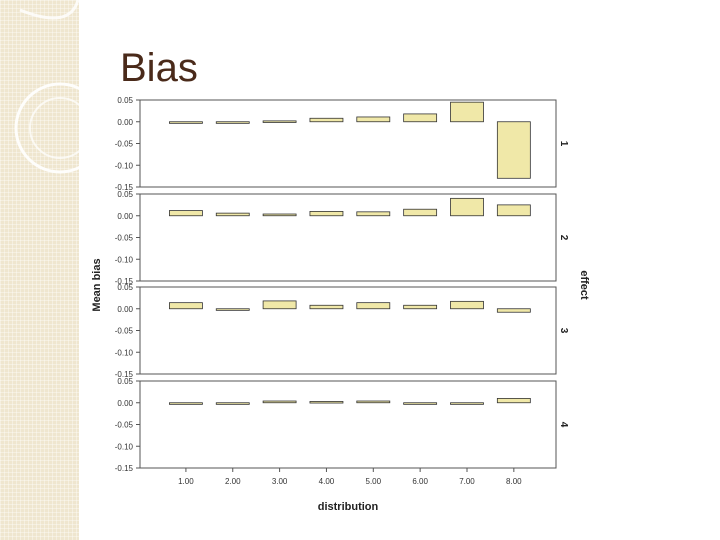 The image size is (720, 540). Describe the element at coordinates (327, 481) in the screenshot. I see `x-tick-label: 4.00` at that location.